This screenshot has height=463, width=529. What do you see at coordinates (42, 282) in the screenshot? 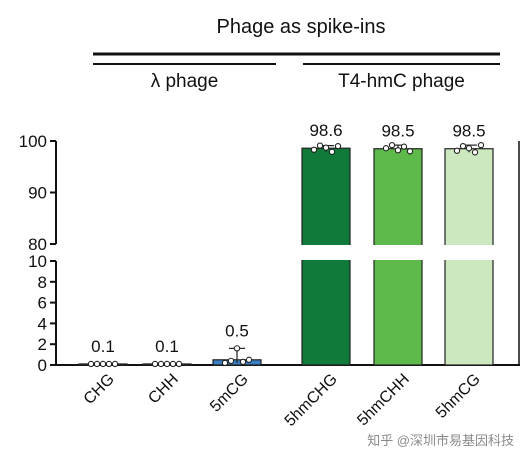
I see `y-tick-label: 8` at bounding box center [42, 282].